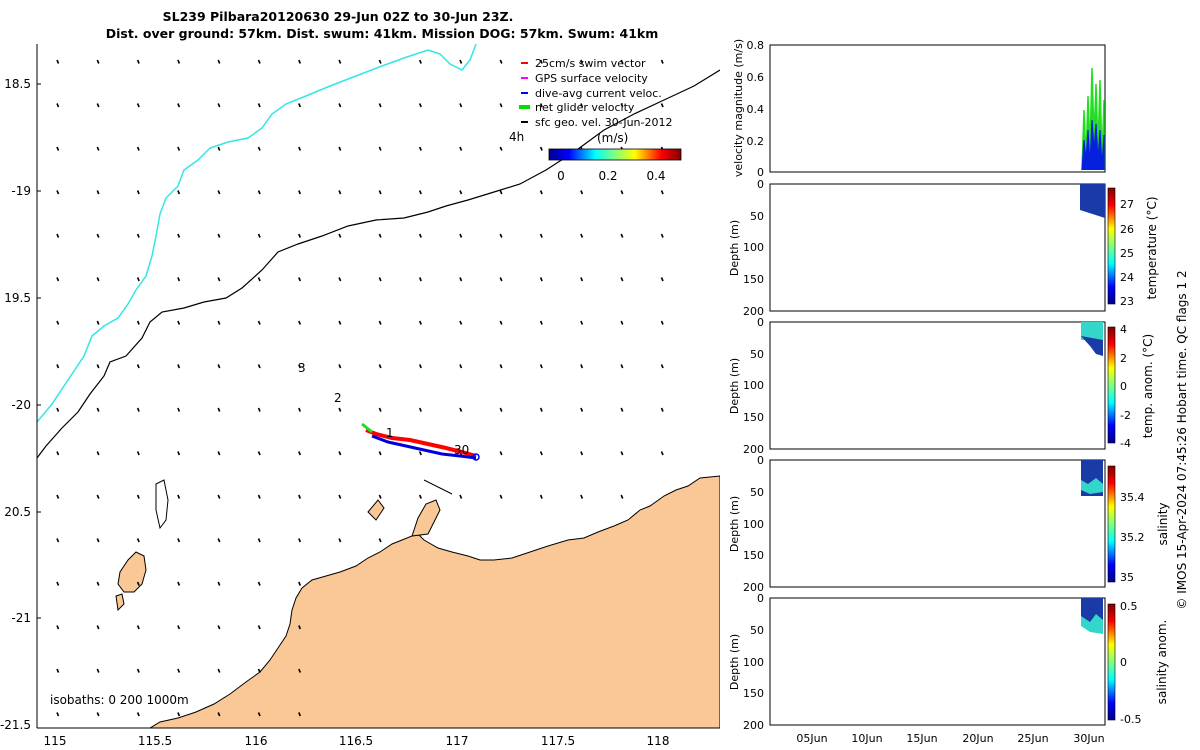 Image resolution: width=1200 pixels, height=750 pixels. What do you see at coordinates (1148, 386) in the screenshot?
I see `temp-anom-label: temp. anom. (°C)` at bounding box center [1148, 386].